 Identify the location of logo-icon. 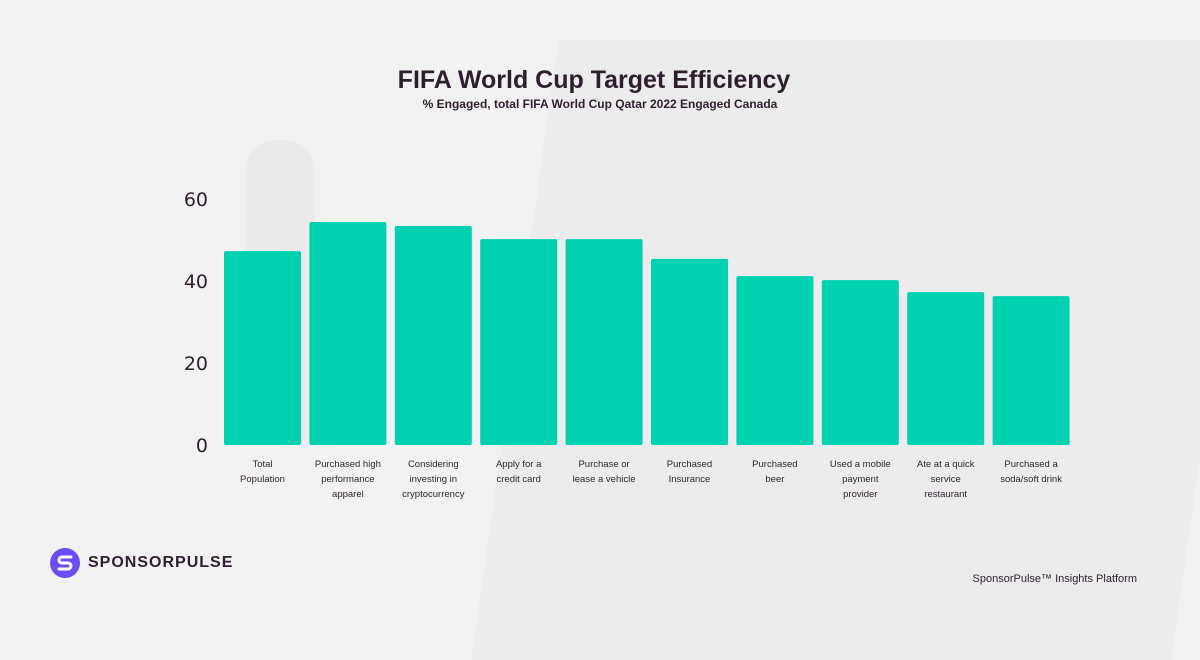
(65, 563).